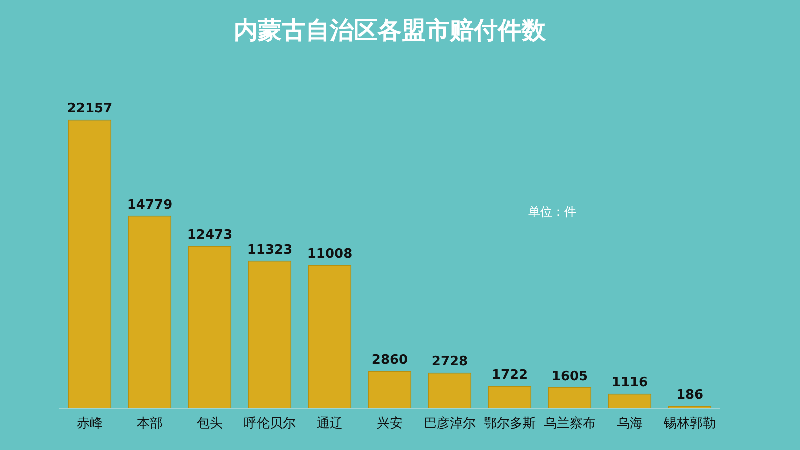 The width and height of the screenshot is (800, 450). What do you see at coordinates (390, 424) in the screenshot?
I see `x-tick-label: 兴安` at bounding box center [390, 424].